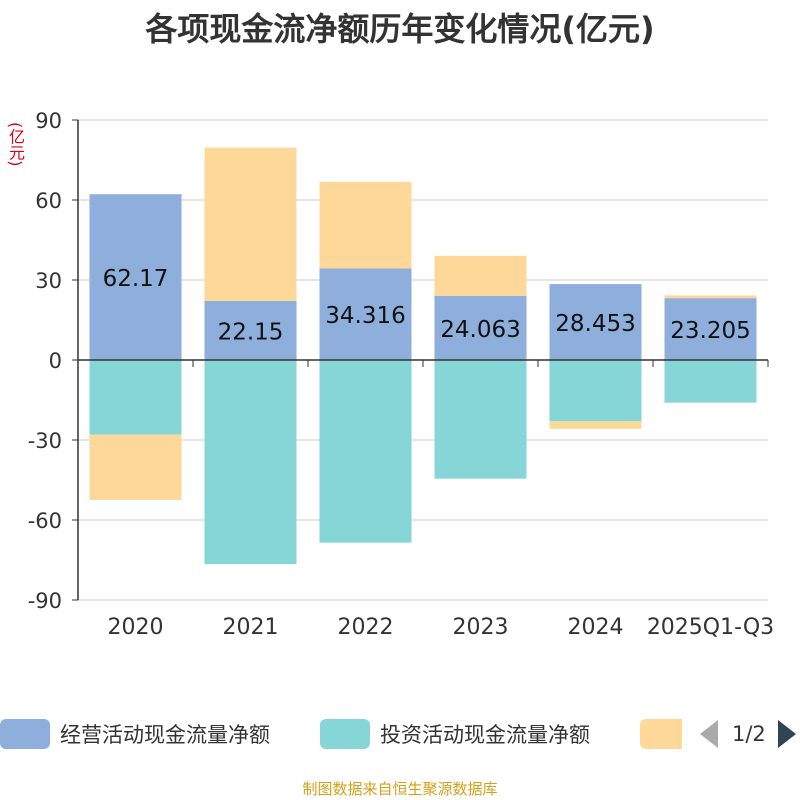  What do you see at coordinates (45, 521) in the screenshot?
I see `y-tick-label: -60` at bounding box center [45, 521].